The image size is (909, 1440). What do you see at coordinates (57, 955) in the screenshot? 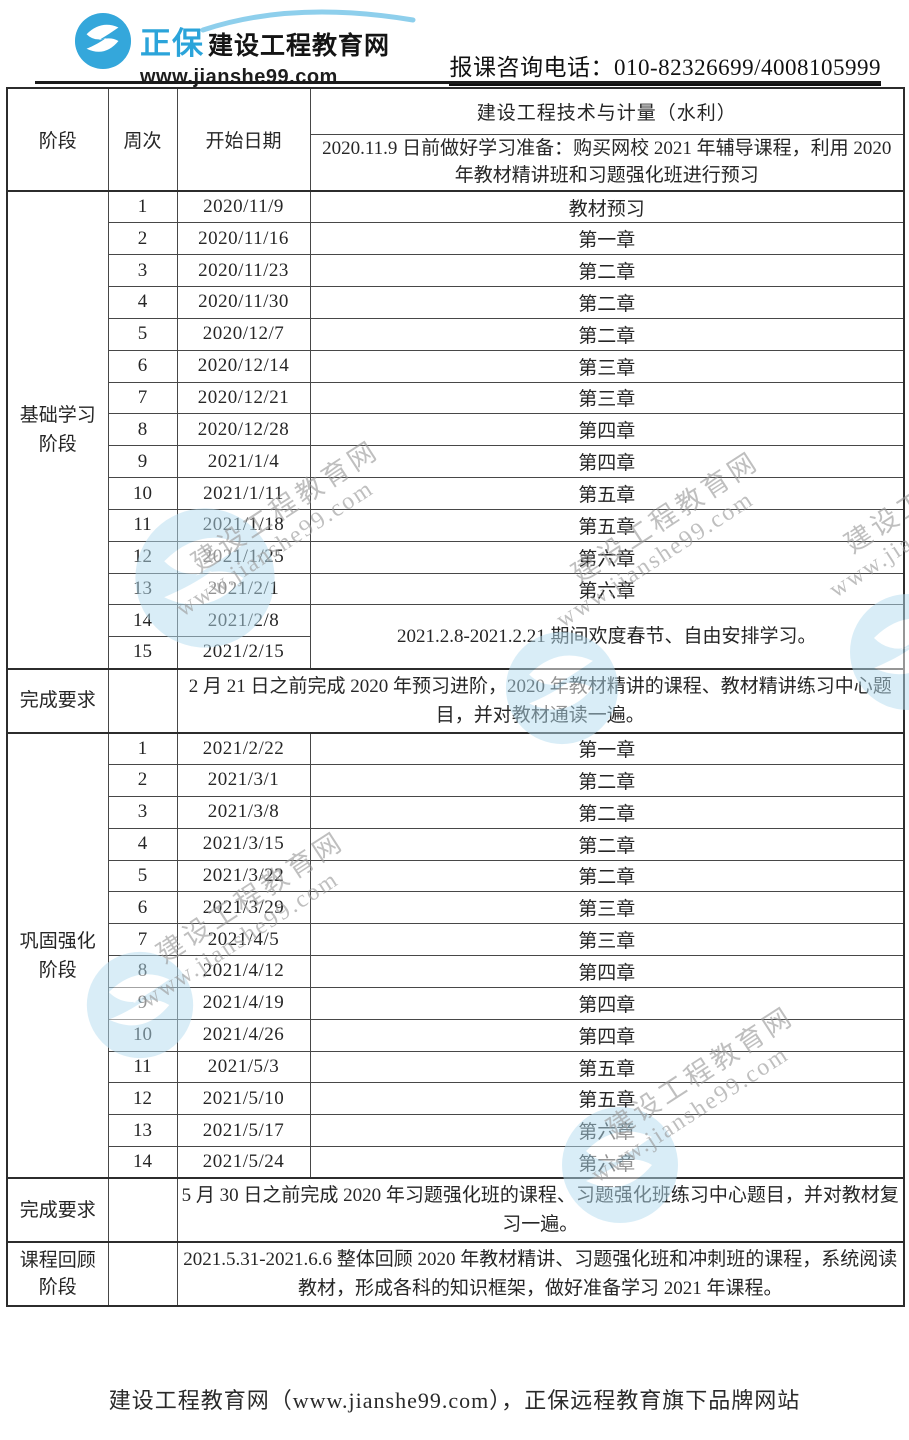
I see `stage-cell-consolidation: 巩固强化阶段` at bounding box center [57, 955].